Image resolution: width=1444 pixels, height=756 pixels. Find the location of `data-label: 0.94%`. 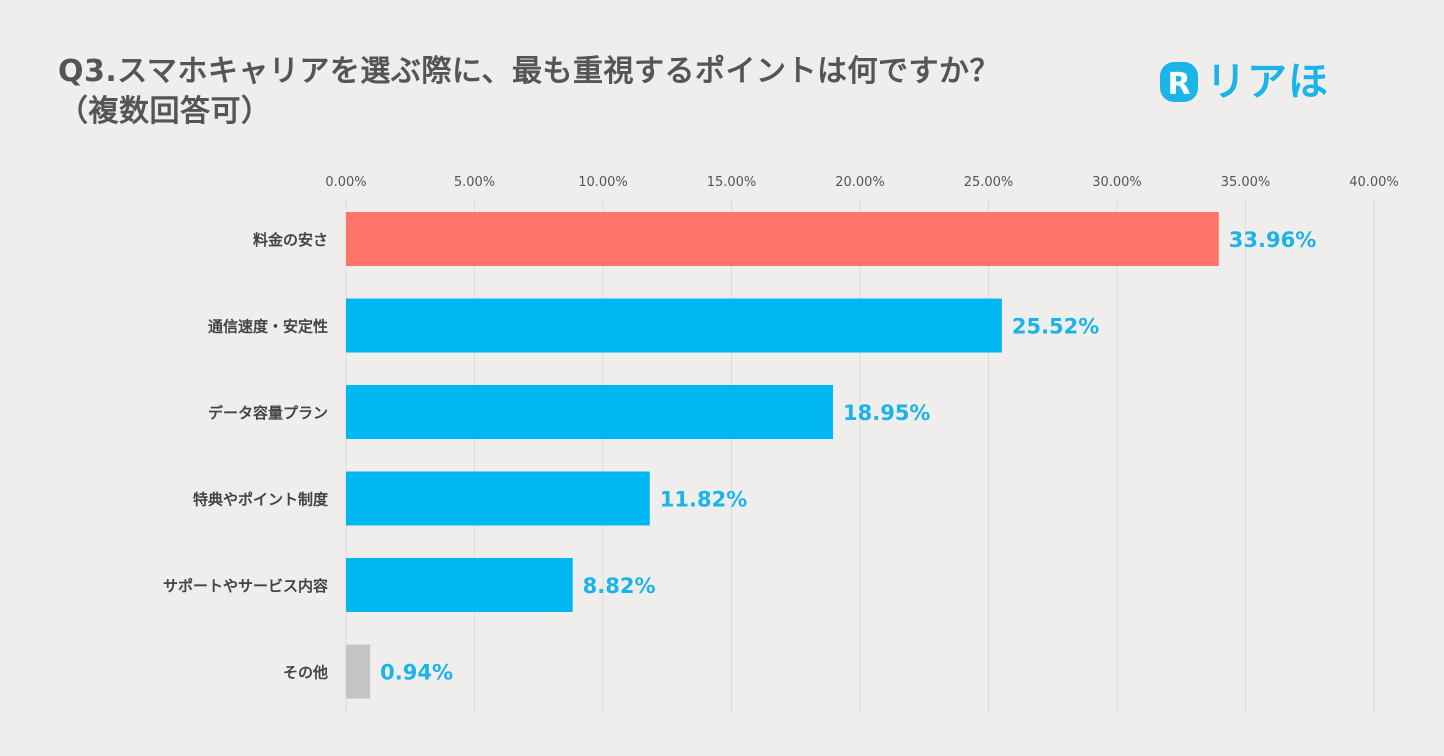

data-label: 0.94% is located at coordinates (416, 673).